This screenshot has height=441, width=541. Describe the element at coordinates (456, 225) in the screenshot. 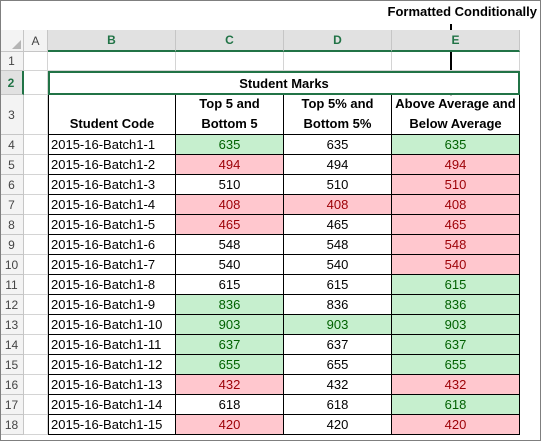

I see `mark-cell-e: 465` at that location.